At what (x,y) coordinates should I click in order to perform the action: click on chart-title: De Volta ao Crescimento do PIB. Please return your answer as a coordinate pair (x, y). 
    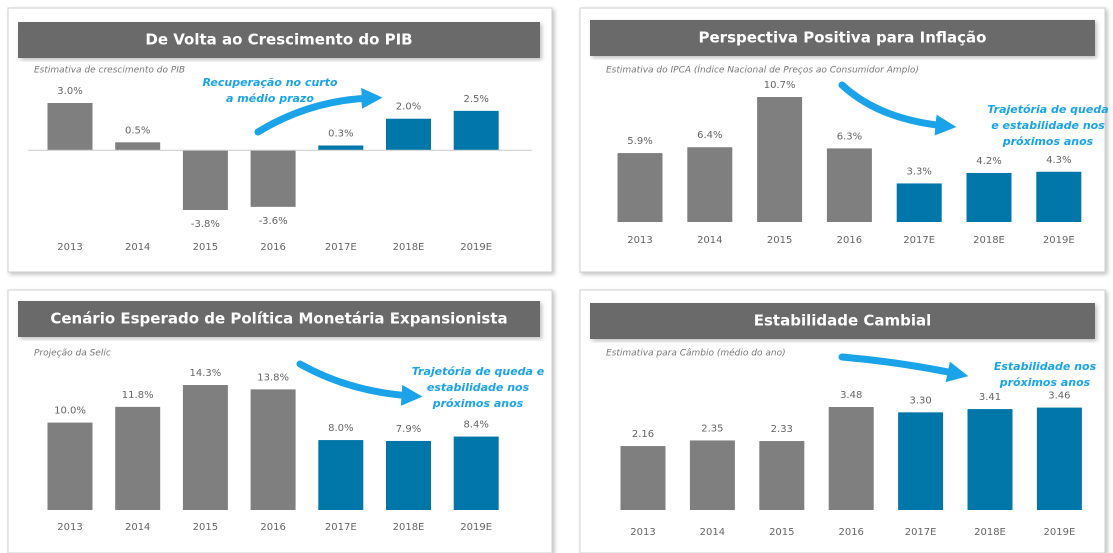
    Looking at the image, I should click on (278, 40).